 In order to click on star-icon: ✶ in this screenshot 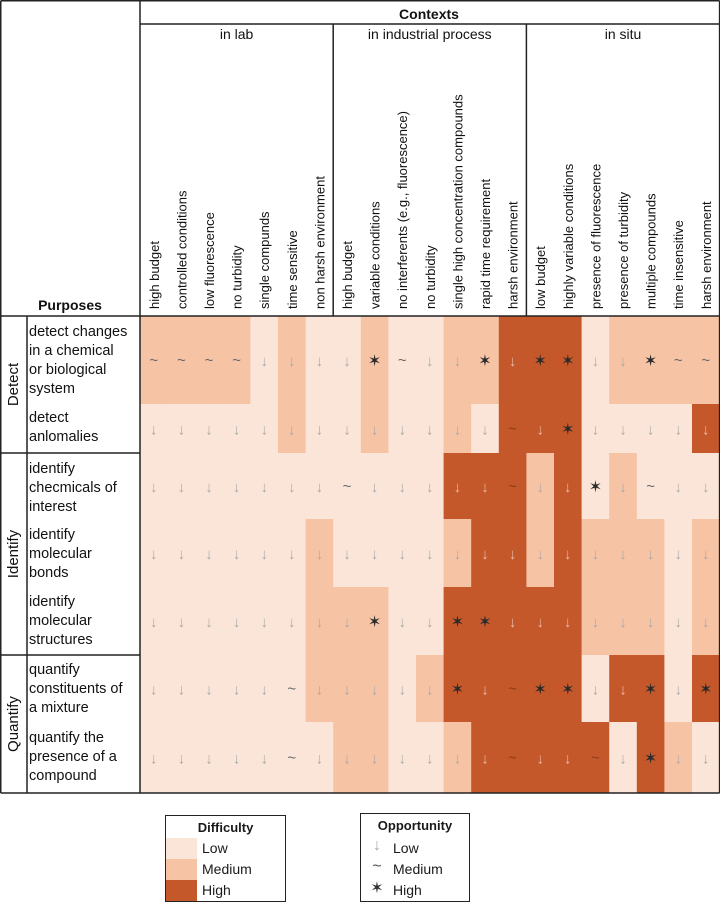, I will do `click(377, 888)`.